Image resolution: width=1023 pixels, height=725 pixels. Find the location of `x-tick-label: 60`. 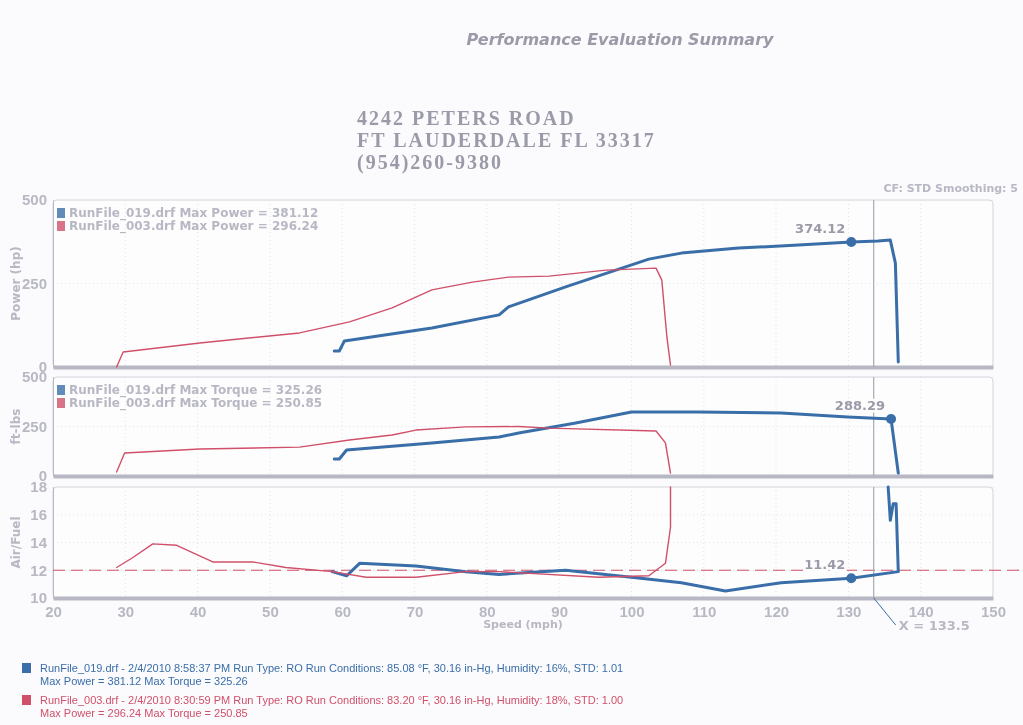

x-tick-label: 60 is located at coordinates (343, 611).